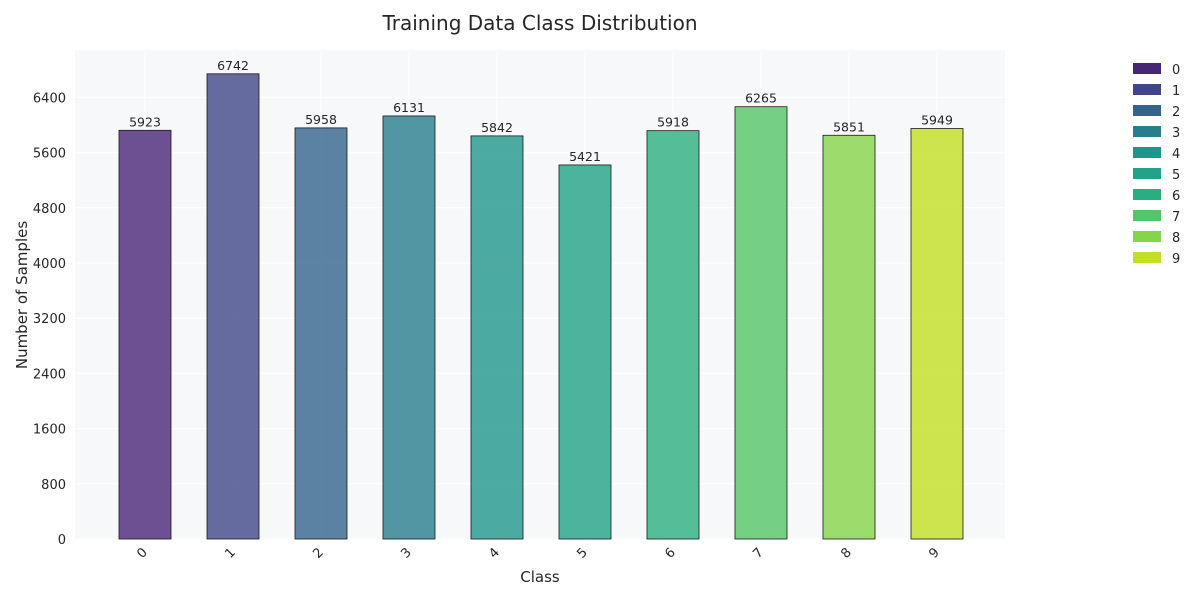  I want to click on legend-label: 4, so click(1176, 154).